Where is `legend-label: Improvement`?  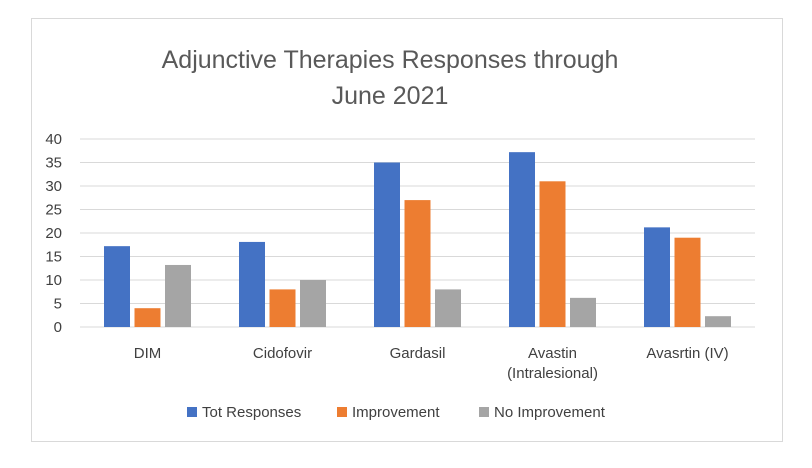
legend-label: Improvement is located at coordinates (396, 412).